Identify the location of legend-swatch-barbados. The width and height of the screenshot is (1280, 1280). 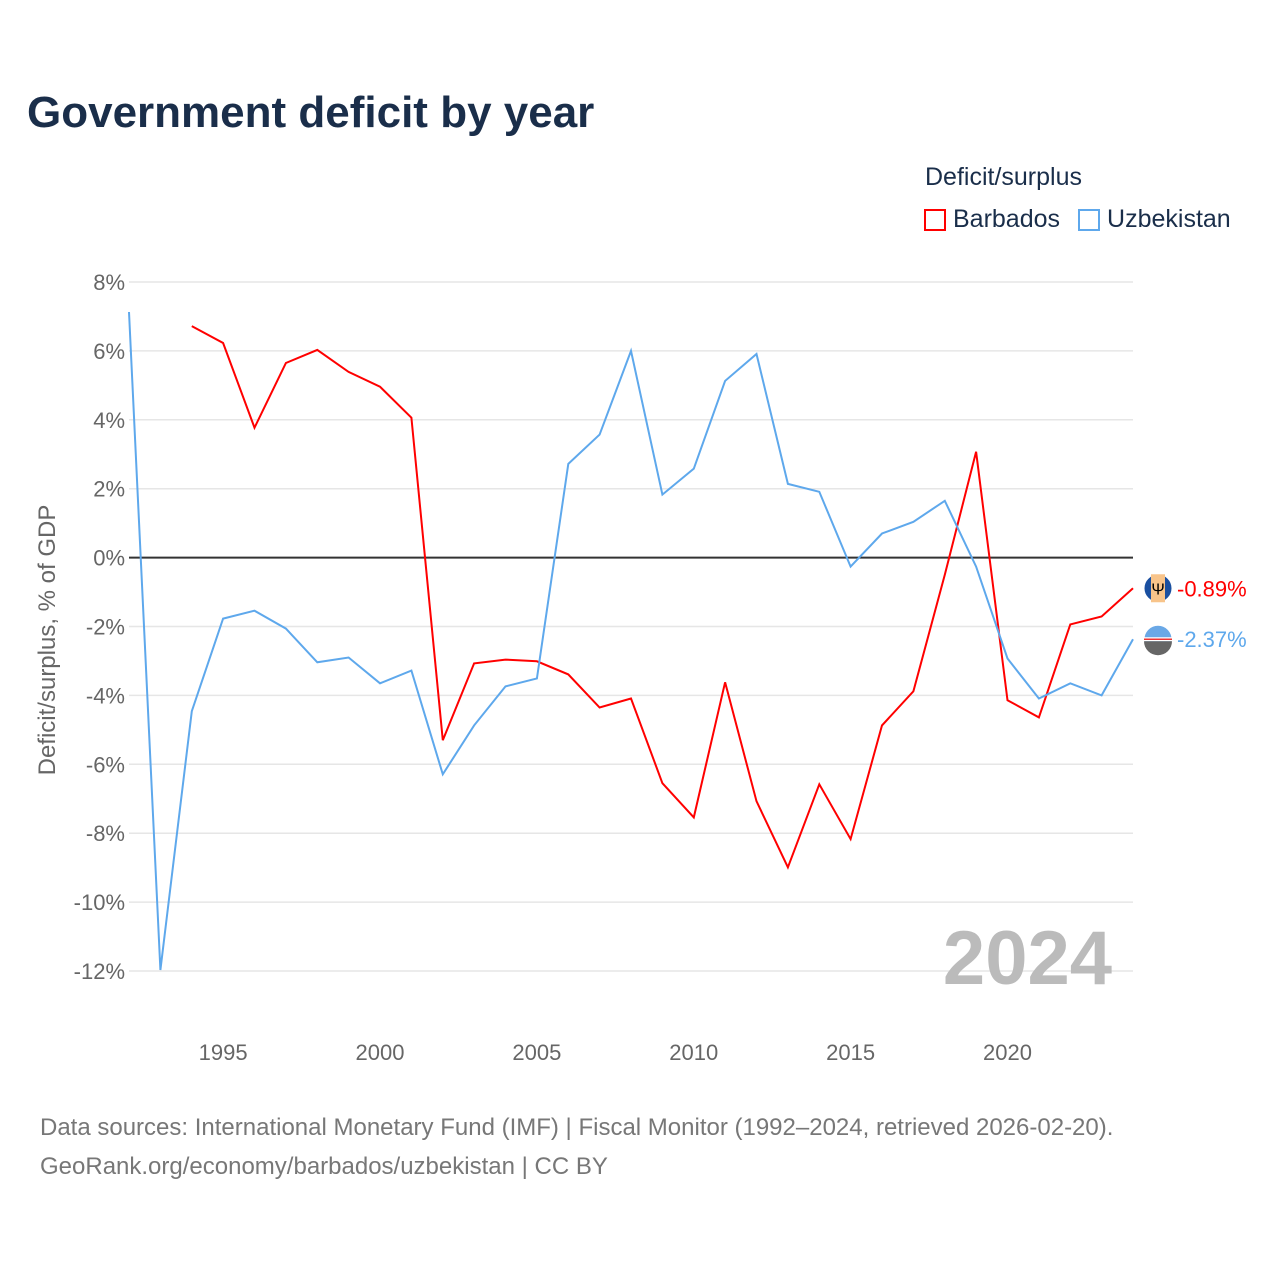
(935, 219).